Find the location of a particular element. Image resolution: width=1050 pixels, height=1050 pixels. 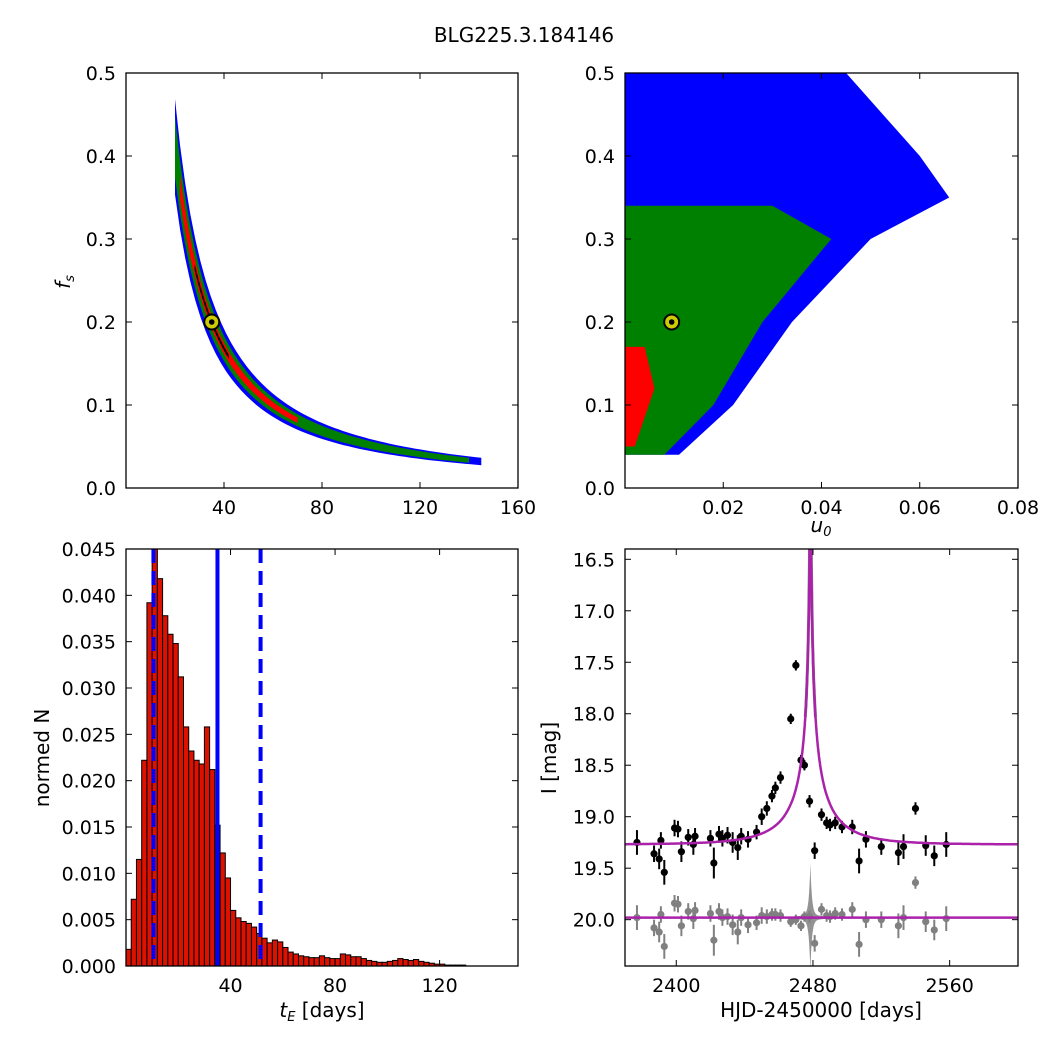

mag-tick-label: 17.5 is located at coordinates (594, 663).